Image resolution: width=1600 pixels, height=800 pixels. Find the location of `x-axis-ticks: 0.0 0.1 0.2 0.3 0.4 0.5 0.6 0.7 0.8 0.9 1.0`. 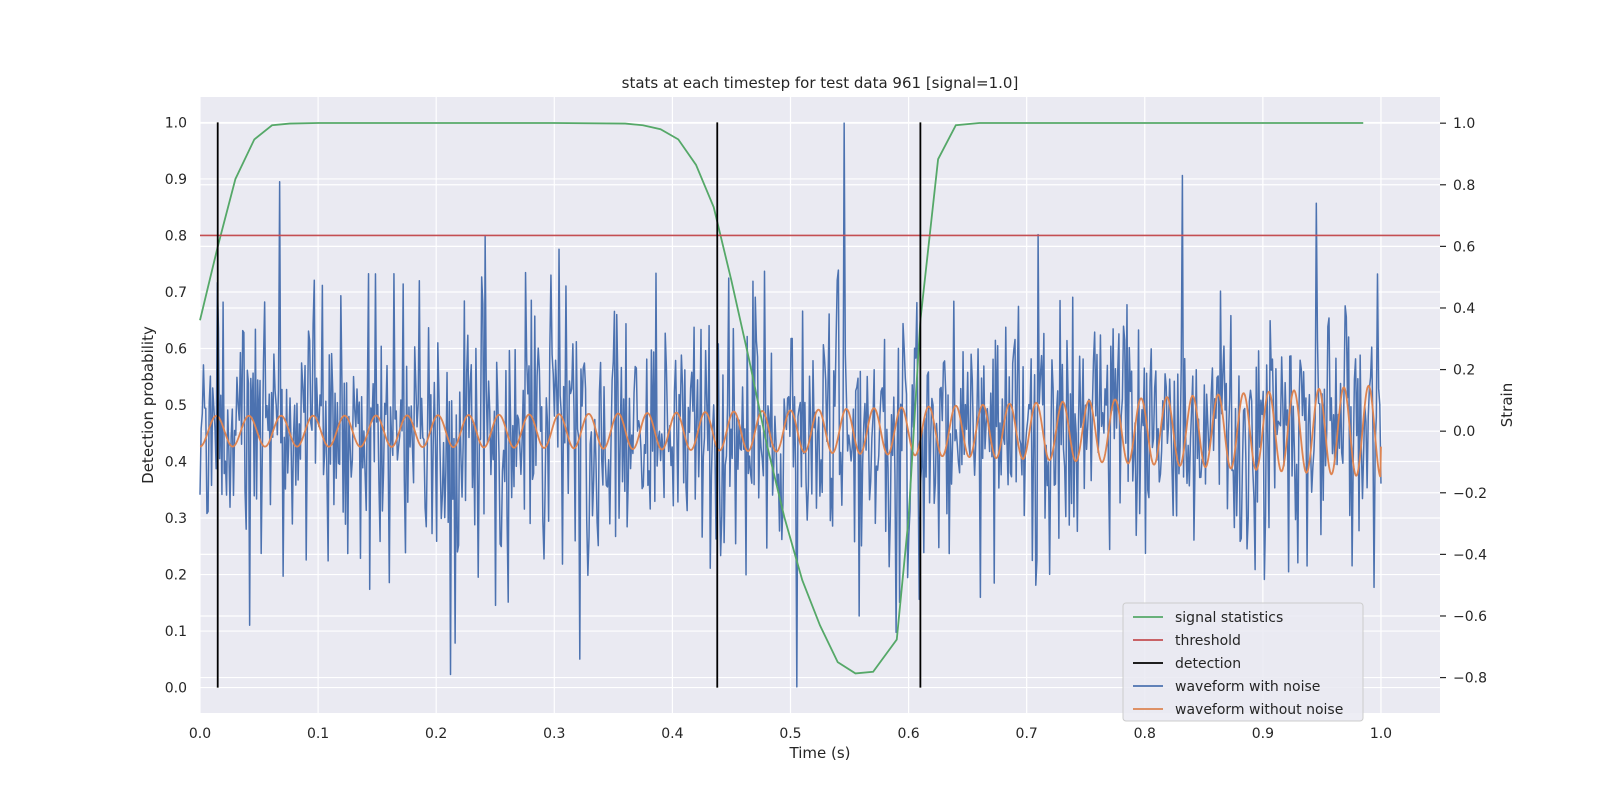

x-axis-ticks: 0.0 0.1 0.2 0.3 0.4 0.5 0.6 0.7 0.8 0.9 1.0 is located at coordinates (790, 734).